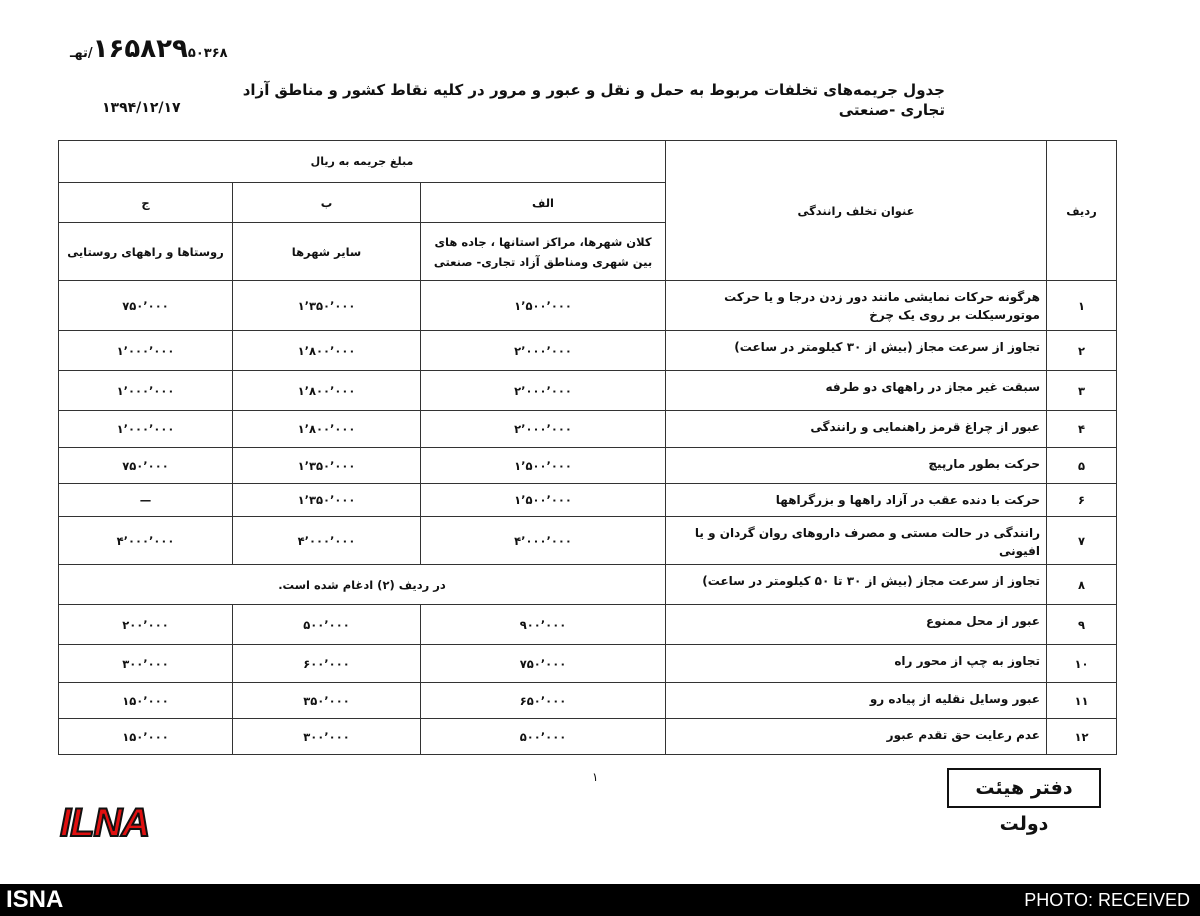 The height and width of the screenshot is (916, 1200). Describe the element at coordinates (145, 624) in the screenshot. I see `fine-col-c: ۲۰۰٬۰۰۰` at that location.